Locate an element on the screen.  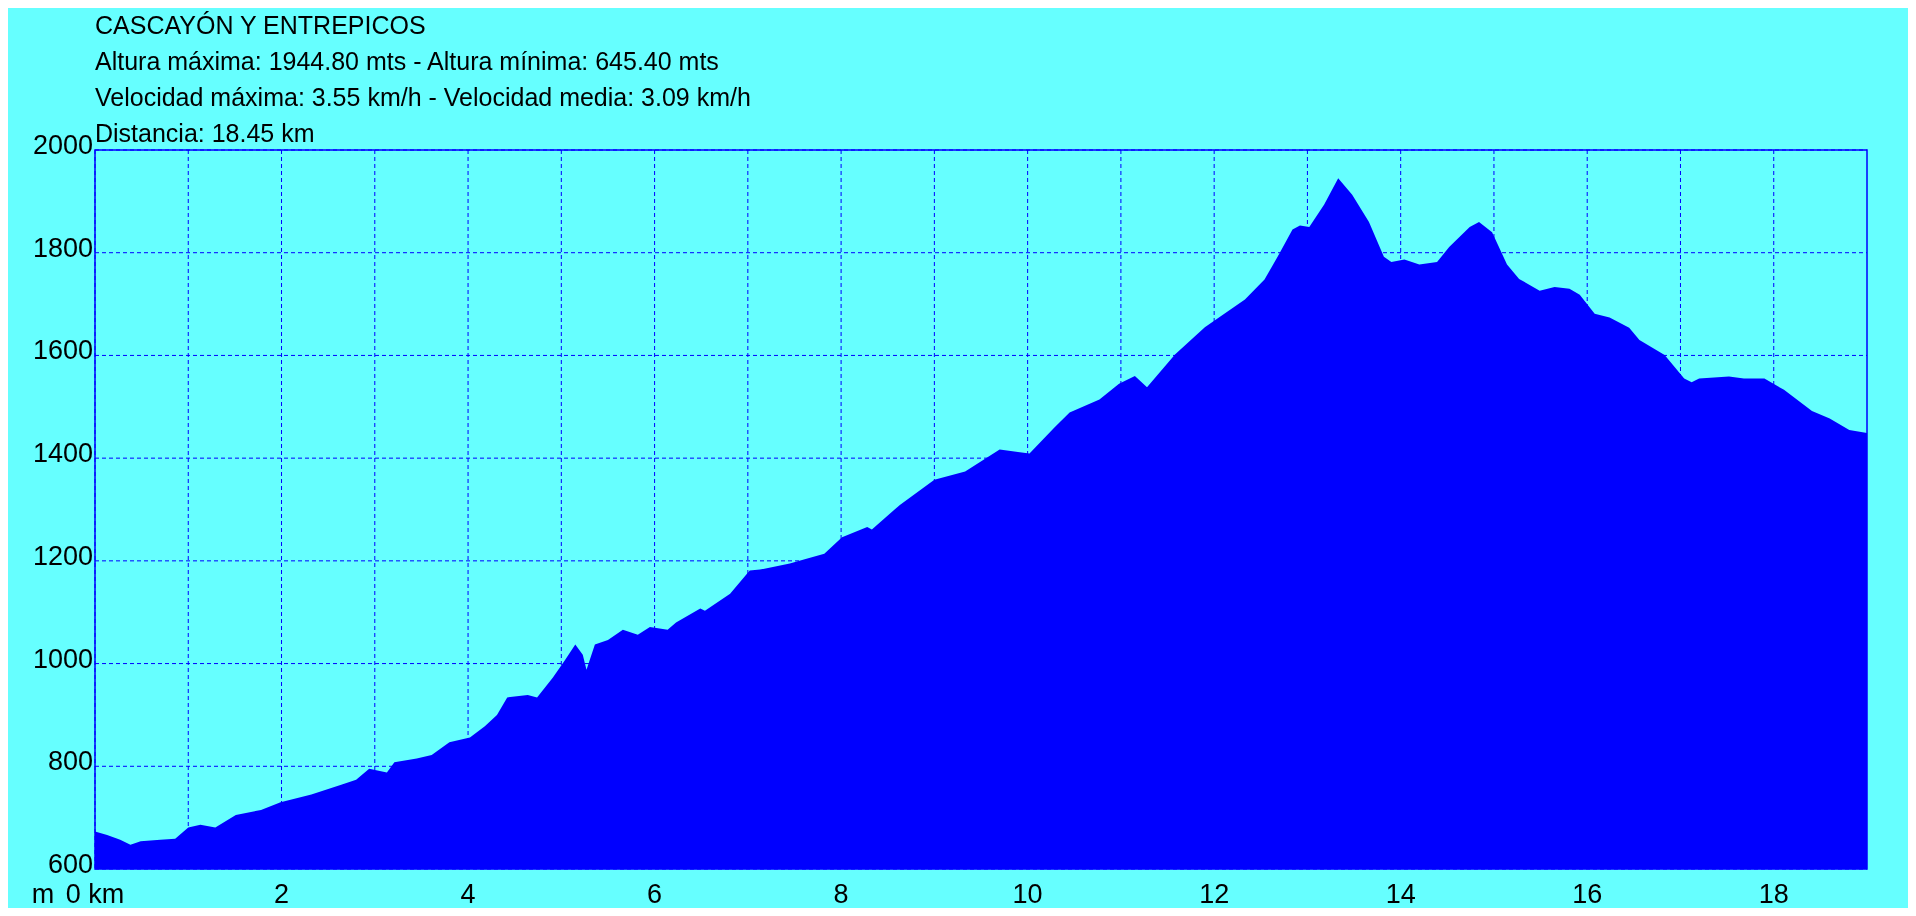
chart-title: CASCAYÓN Y ENTREPICOS is located at coordinates (260, 25).